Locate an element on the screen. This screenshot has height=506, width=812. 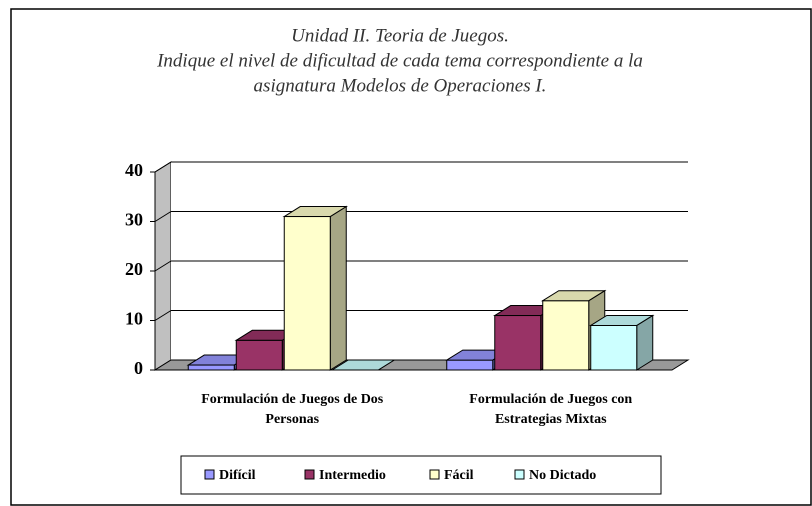
x-tick-label: Formulación de Juegos de Dos Personas is located at coordinates (292, 409).